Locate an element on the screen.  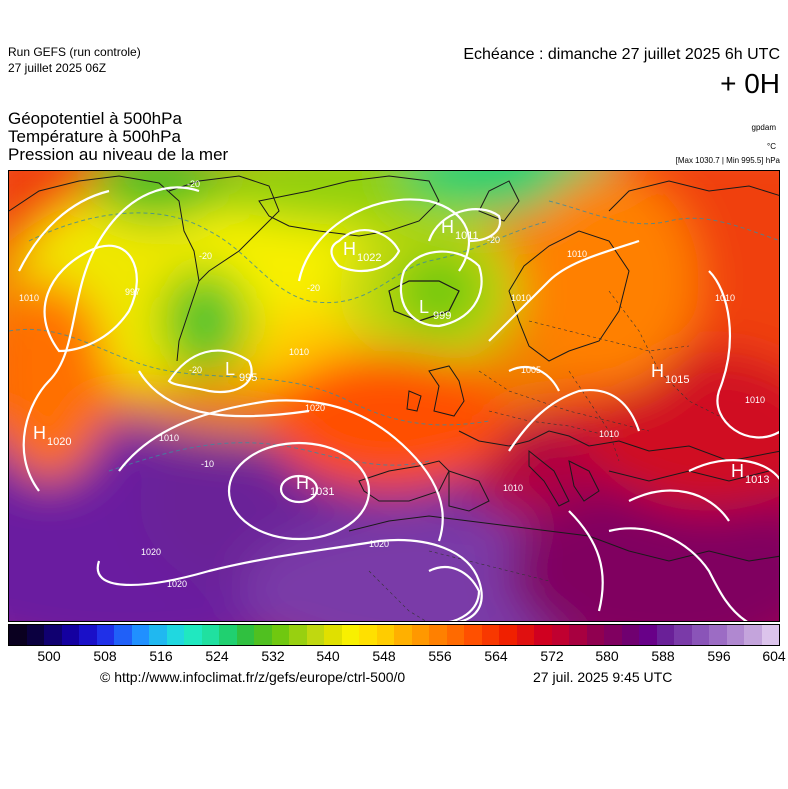
run-title: Run GEFS (run controle) is located at coordinates (74, 52).